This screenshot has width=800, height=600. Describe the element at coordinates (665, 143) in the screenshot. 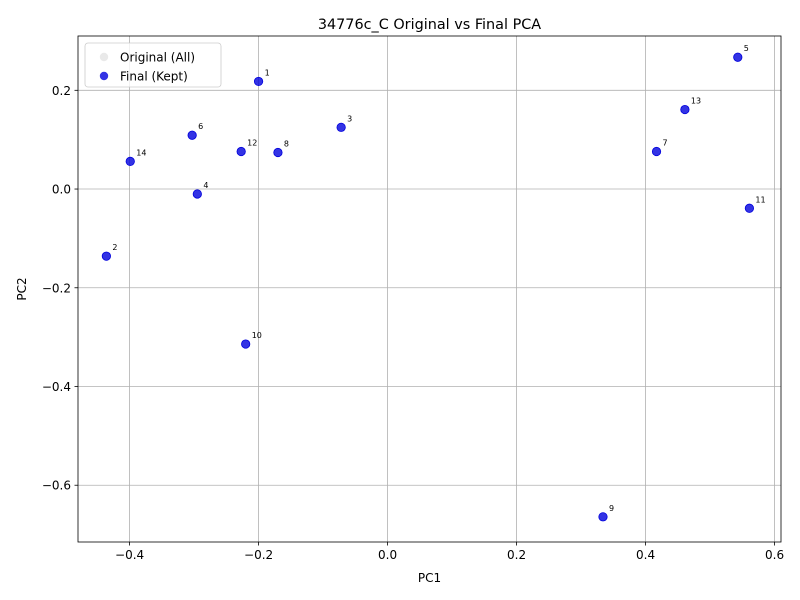

I see `point-label: 7` at that location.